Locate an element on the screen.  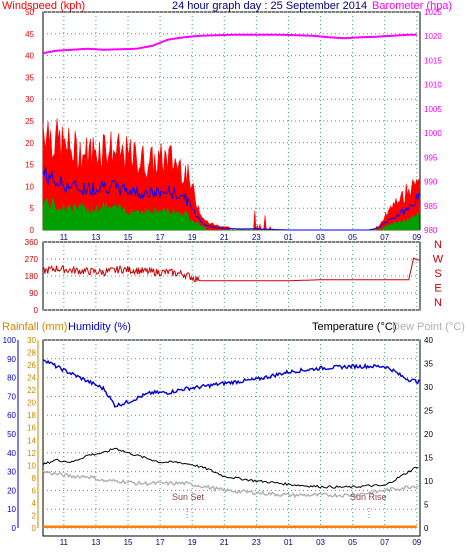
humidity-tick-0: 0 is located at coordinates (14, 528).